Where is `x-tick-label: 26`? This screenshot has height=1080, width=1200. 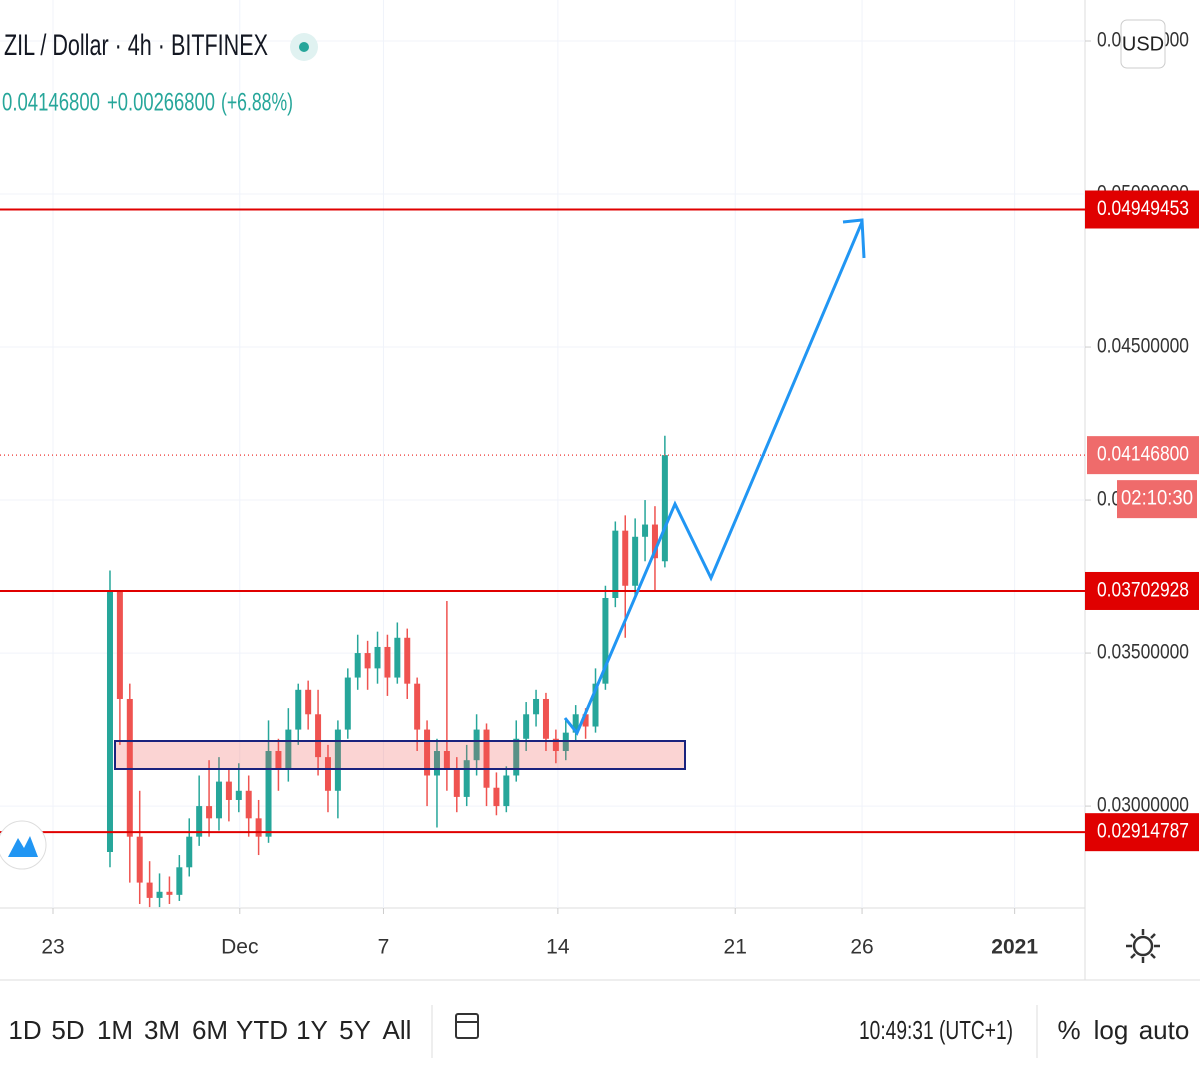 x-tick-label: 26 is located at coordinates (861, 947).